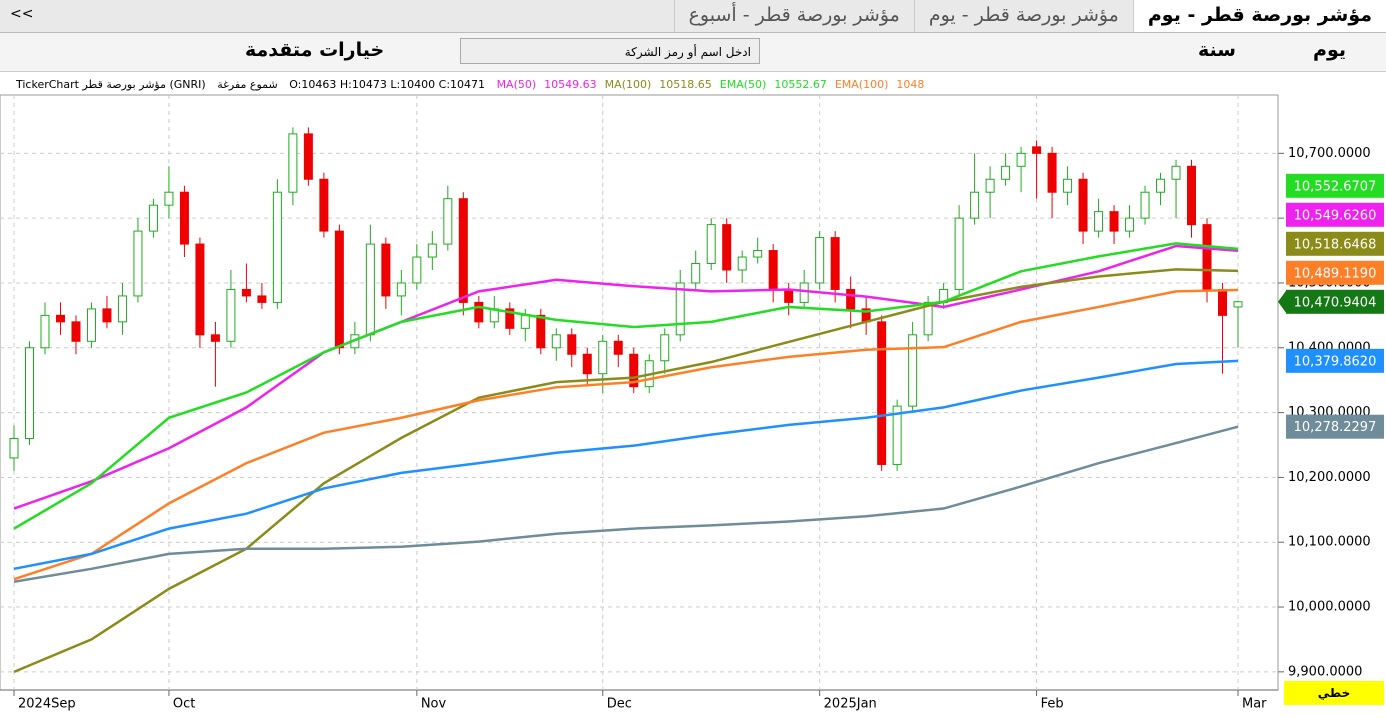 Image resolution: width=1386 pixels, height=719 pixels. Describe the element at coordinates (1329, 607) in the screenshot. I see `y-tick-label: 10,000.0000` at that location.